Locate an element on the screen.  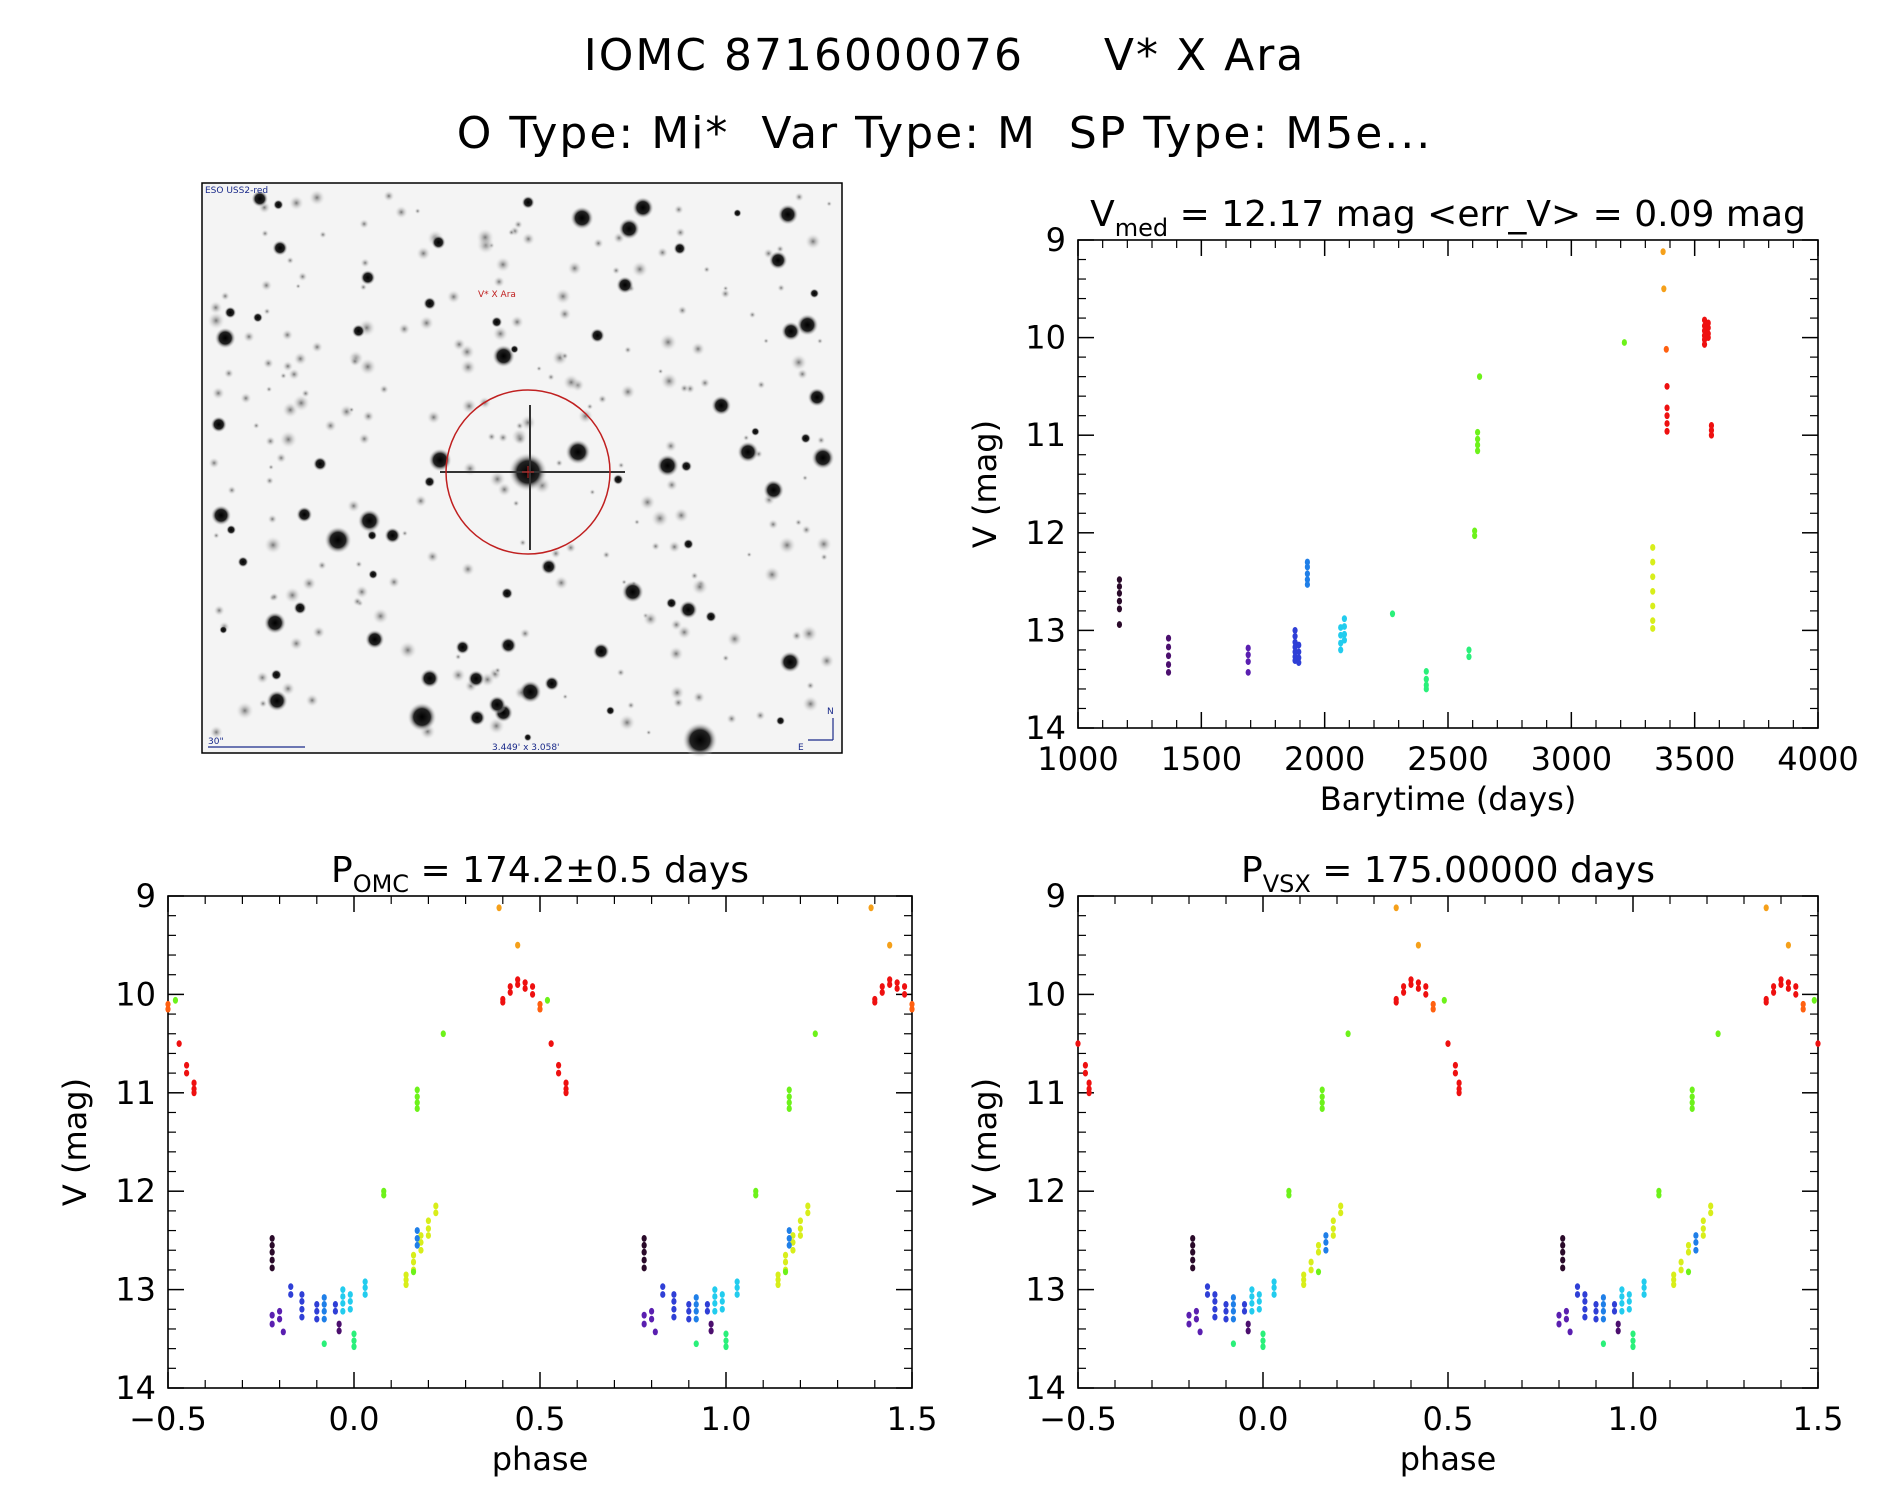
target-name-label: V* X Ara is located at coordinates (497, 295).